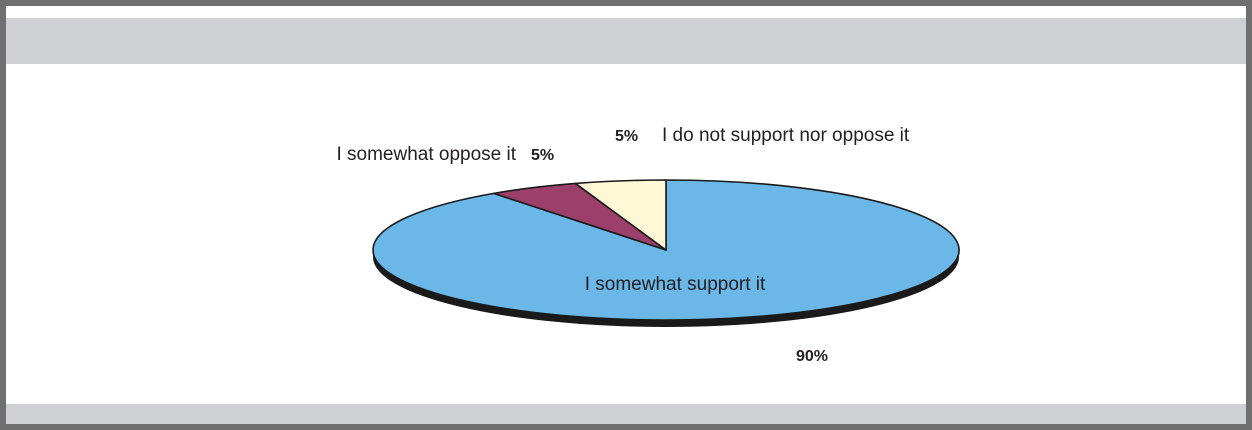  I want to click on slice-label-neutral: I do not support nor oppose it, so click(786, 135).